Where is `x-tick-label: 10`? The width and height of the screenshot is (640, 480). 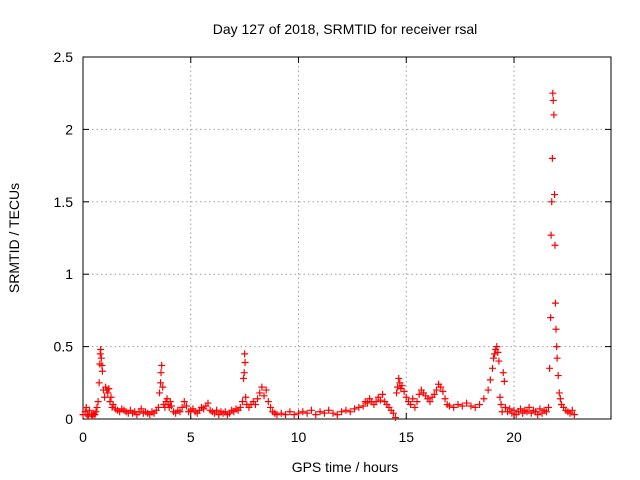
x-tick-label: 10 is located at coordinates (299, 437).